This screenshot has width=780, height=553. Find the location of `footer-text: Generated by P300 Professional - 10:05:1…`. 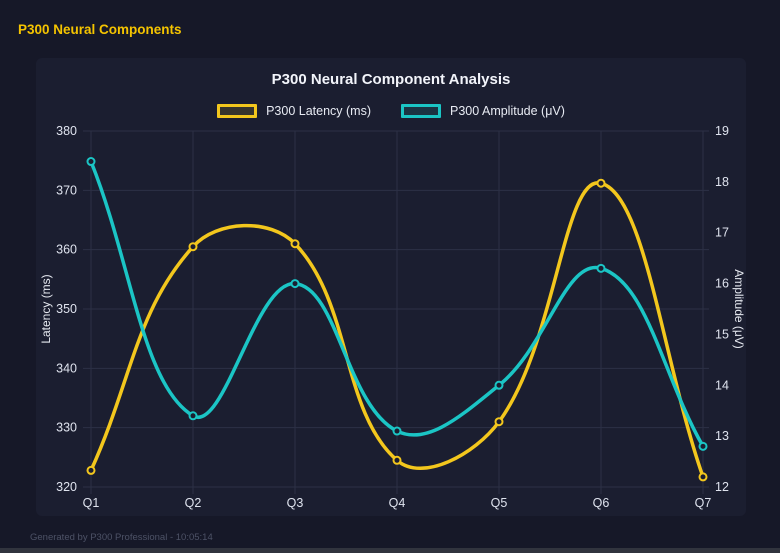

footer-text: Generated by P300 Professional - 10:05:1… is located at coordinates (121, 537).